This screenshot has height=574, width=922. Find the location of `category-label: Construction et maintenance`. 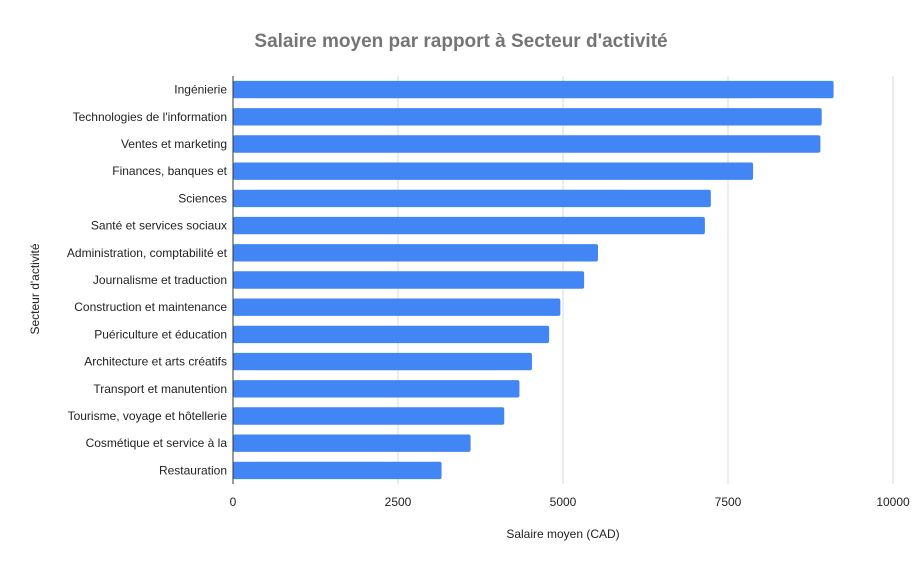

category-label: Construction et maintenance is located at coordinates (150, 307).